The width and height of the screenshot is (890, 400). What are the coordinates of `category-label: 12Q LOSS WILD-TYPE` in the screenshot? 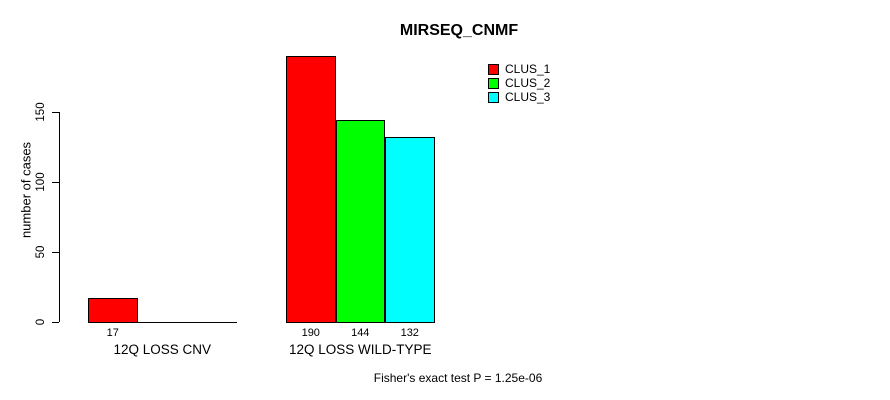 It's located at (360, 349).